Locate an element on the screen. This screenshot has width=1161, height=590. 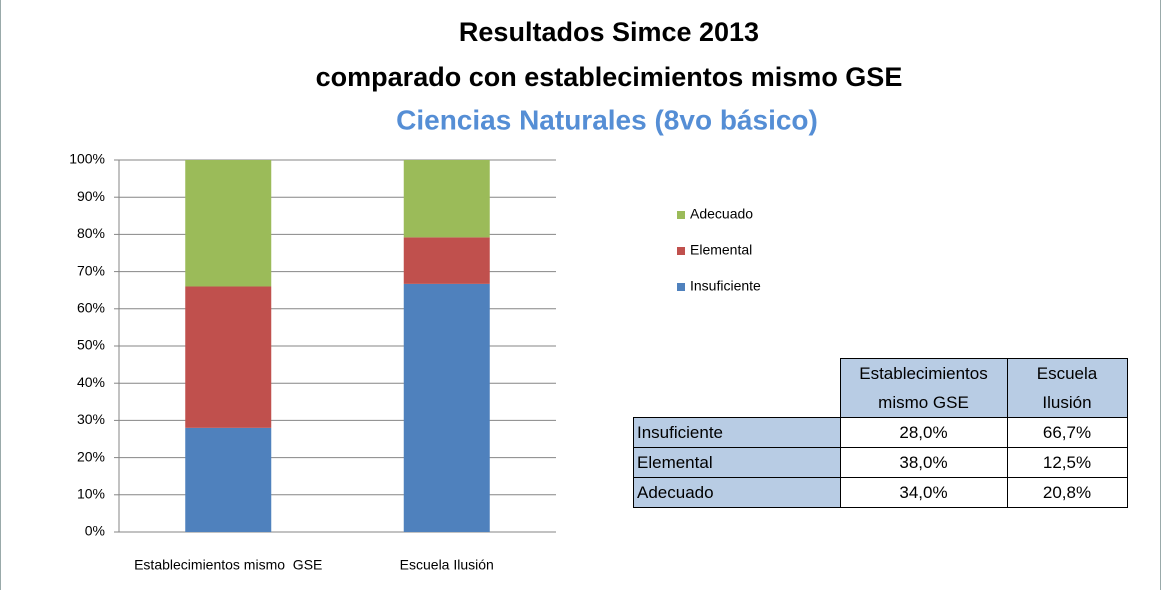
table-cell: 12,5% is located at coordinates (1067, 462).